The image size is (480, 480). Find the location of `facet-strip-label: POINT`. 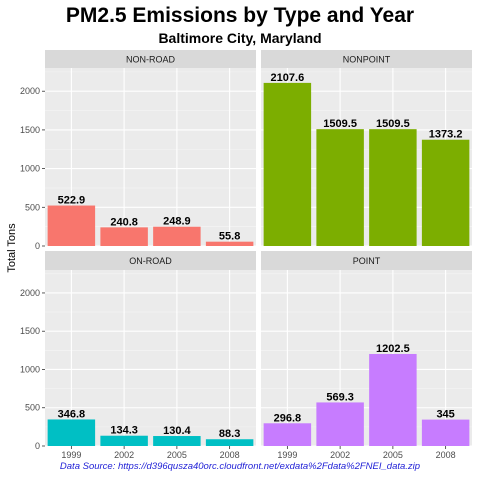

facet-strip-label: POINT is located at coordinates (367, 261).